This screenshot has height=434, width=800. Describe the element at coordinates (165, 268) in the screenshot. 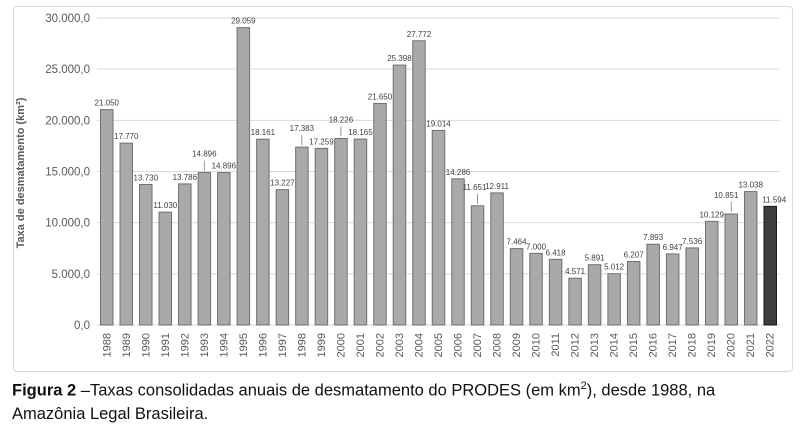

I see `bar-1991` at that location.